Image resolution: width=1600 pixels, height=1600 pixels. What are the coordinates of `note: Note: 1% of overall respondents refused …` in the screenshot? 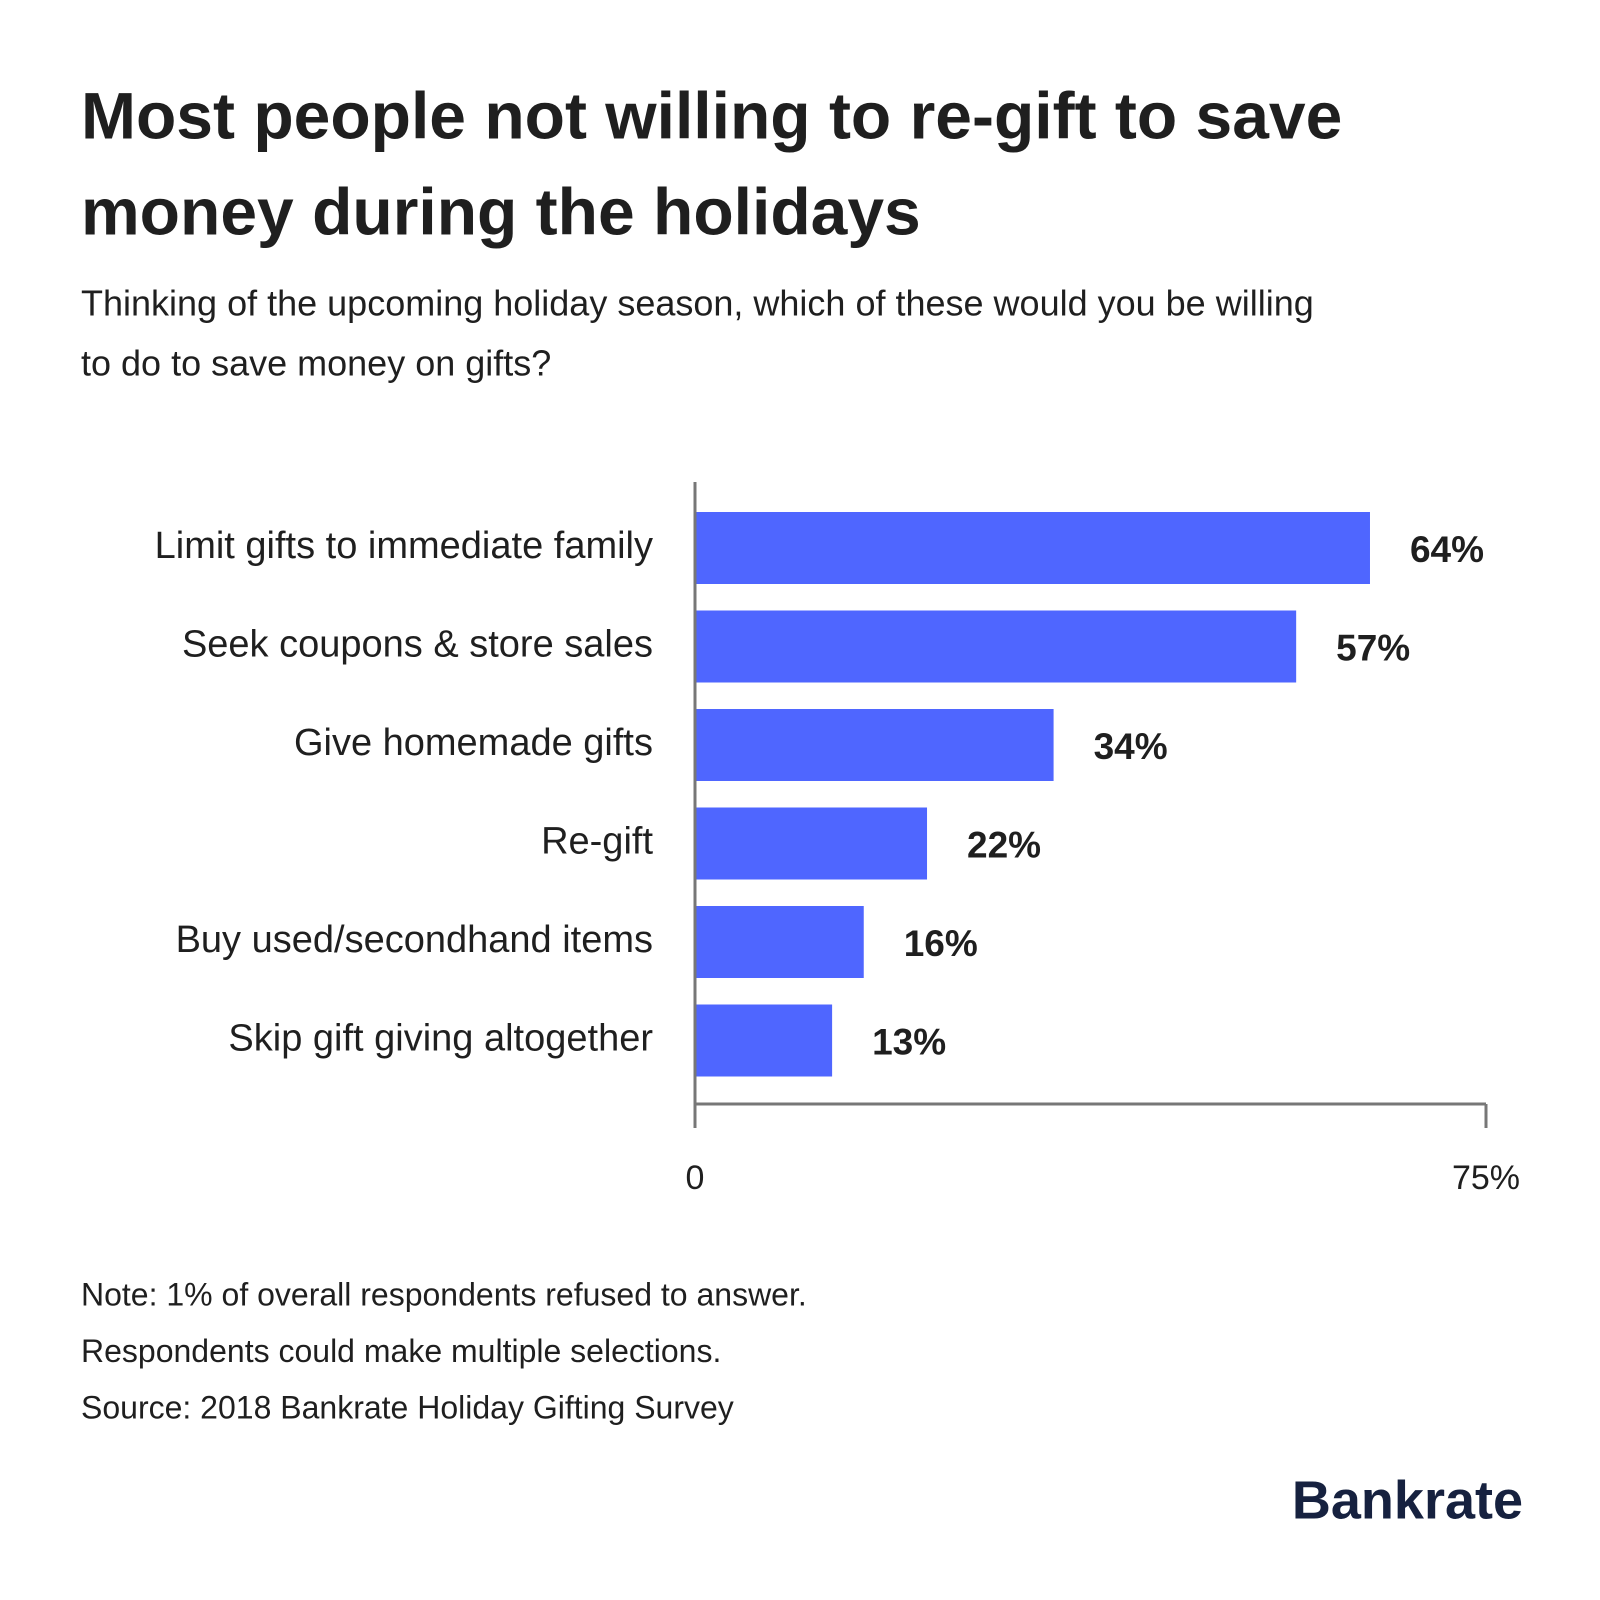 It's located at (444, 1294).